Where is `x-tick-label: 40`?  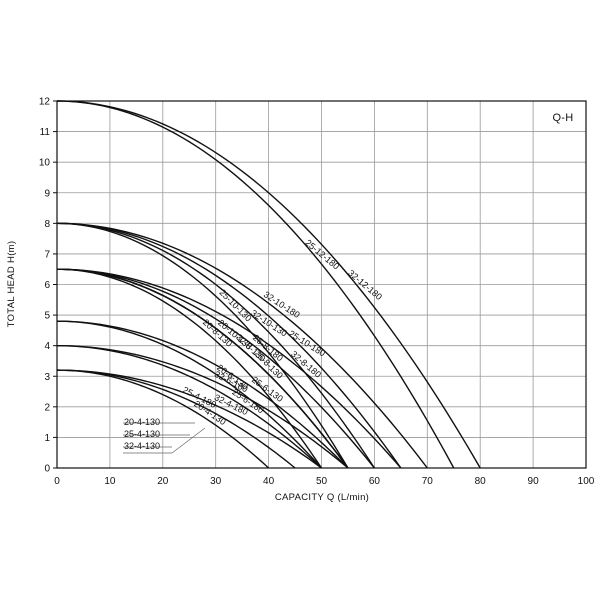 x-tick-label: 40 is located at coordinates (269, 481).